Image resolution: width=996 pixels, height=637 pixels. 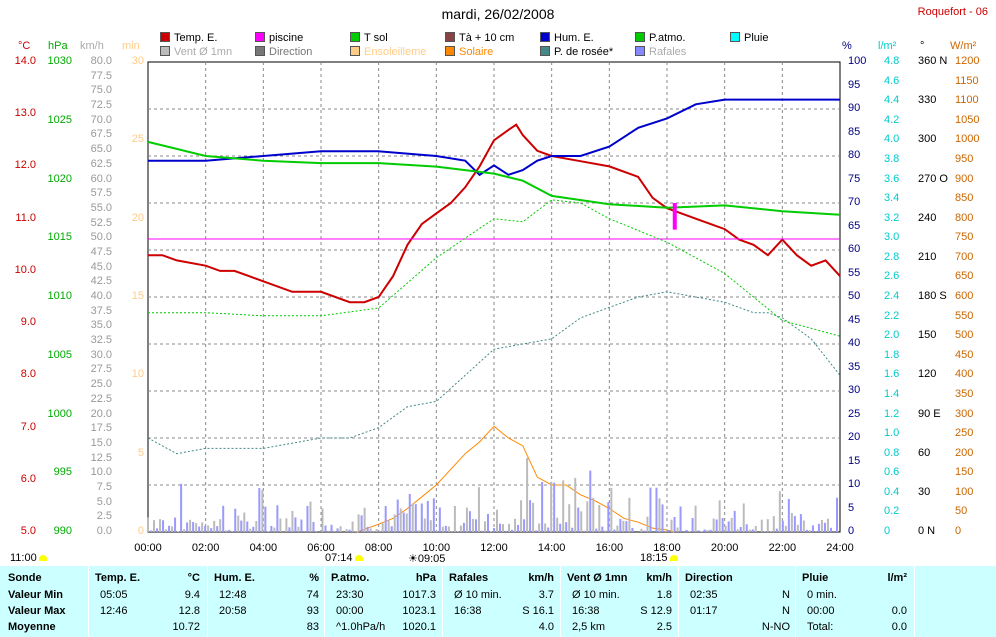 What do you see at coordinates (892, 315) in the screenshot?
I see `tick-rain: 2.2` at bounding box center [892, 315].